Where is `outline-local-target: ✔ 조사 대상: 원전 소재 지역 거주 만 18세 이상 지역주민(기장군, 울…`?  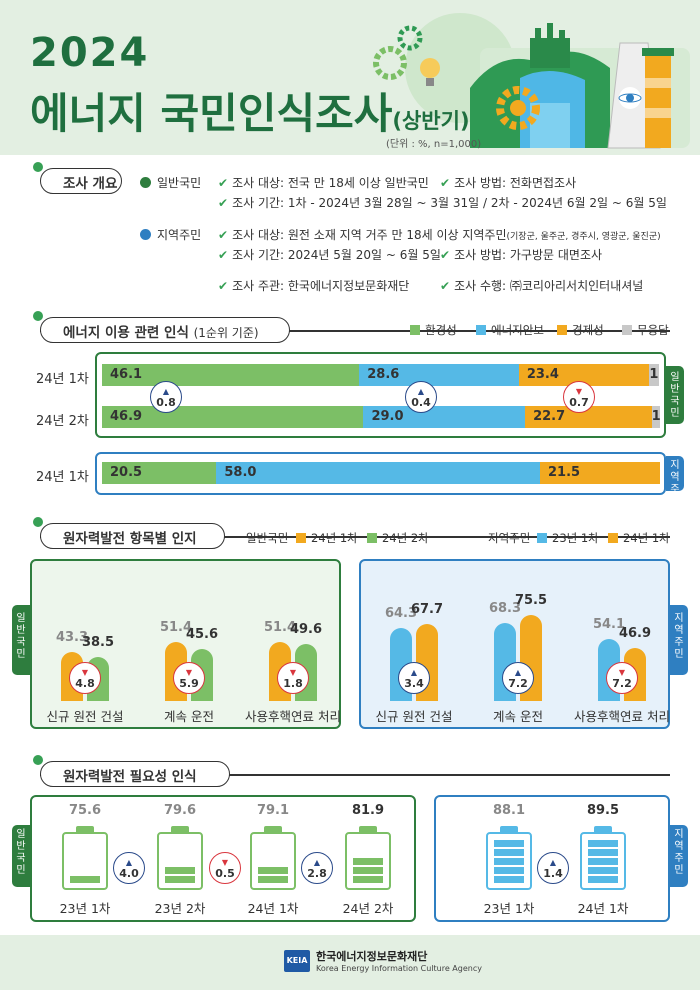
outline-local-target: ✔ 조사 대상: 원전 소재 지역 거주 만 18세 이상 지역주민(기장군, 울… is located at coordinates (439, 235).